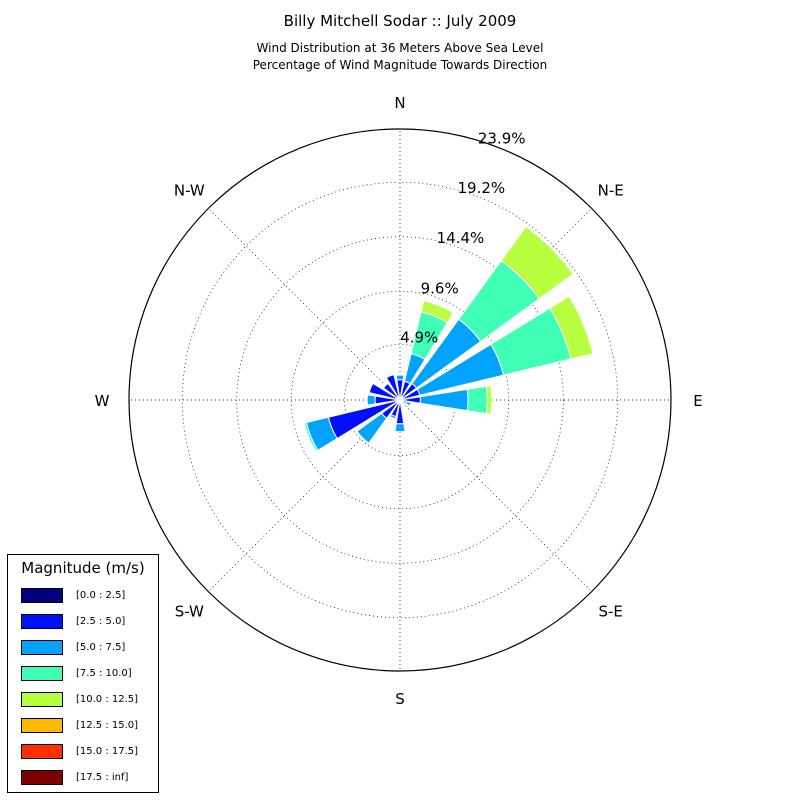 Image resolution: width=800 pixels, height=800 pixels. Describe the element at coordinates (399, 103) in the screenshot. I see `direction-label-n: N` at that location.